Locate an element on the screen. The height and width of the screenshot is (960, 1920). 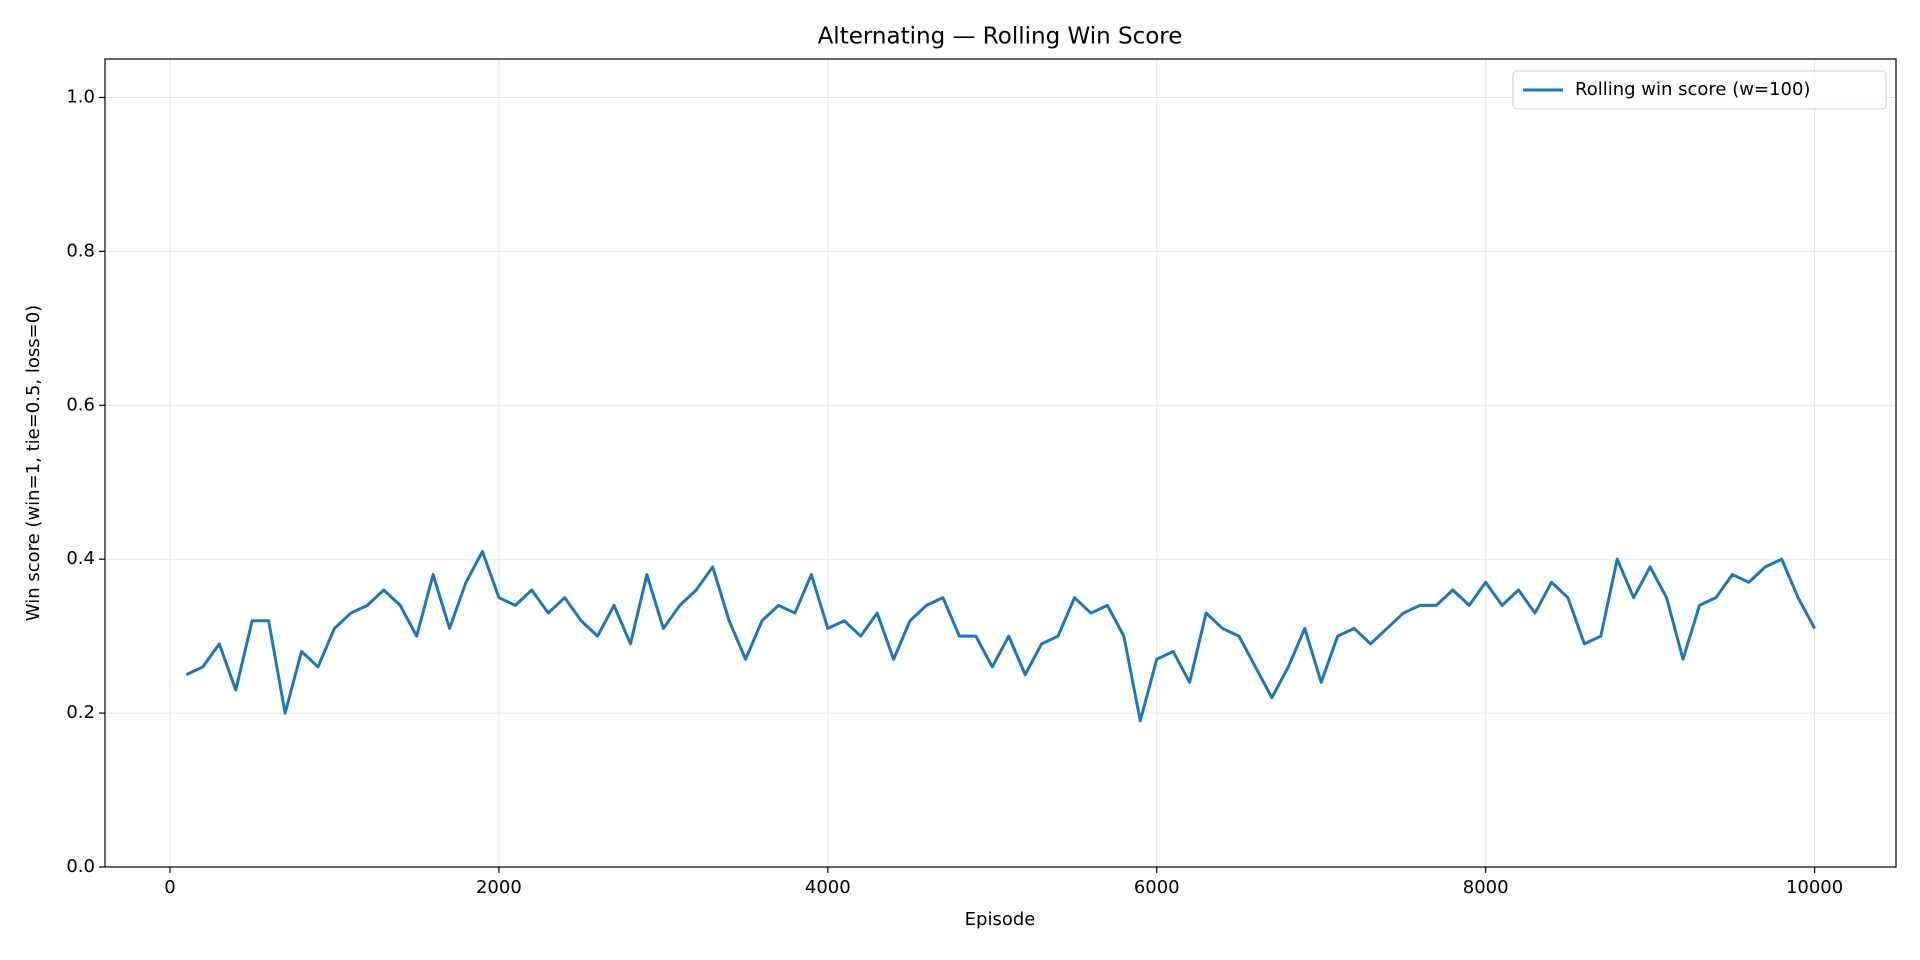
y-tick-label: 0.8 is located at coordinates (80, 250).